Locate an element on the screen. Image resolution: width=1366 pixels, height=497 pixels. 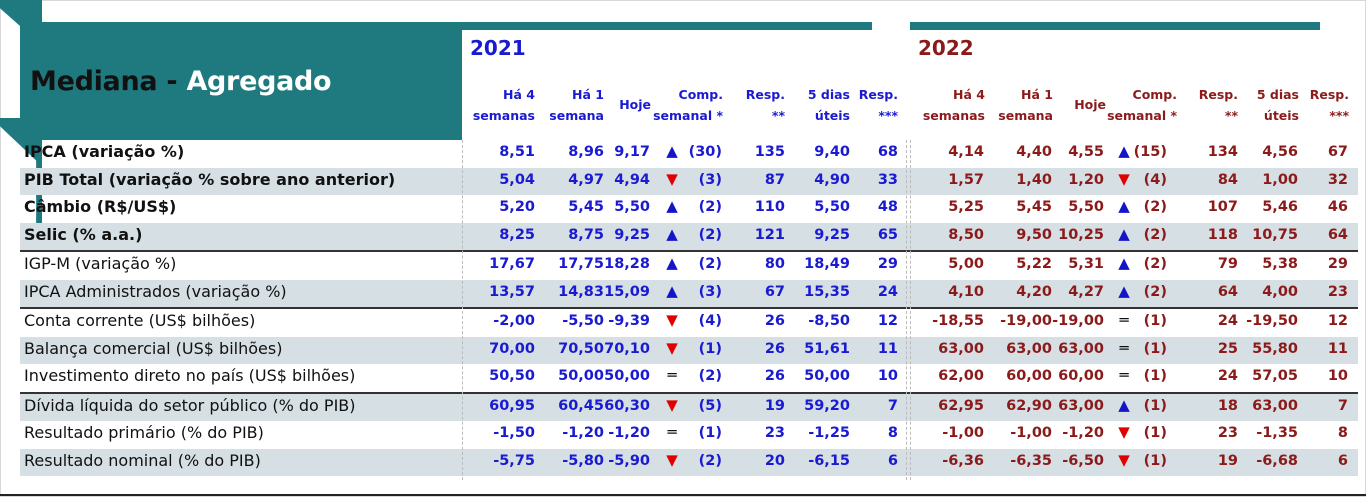
table-cell: 10,75 is located at coordinates (1275, 234).